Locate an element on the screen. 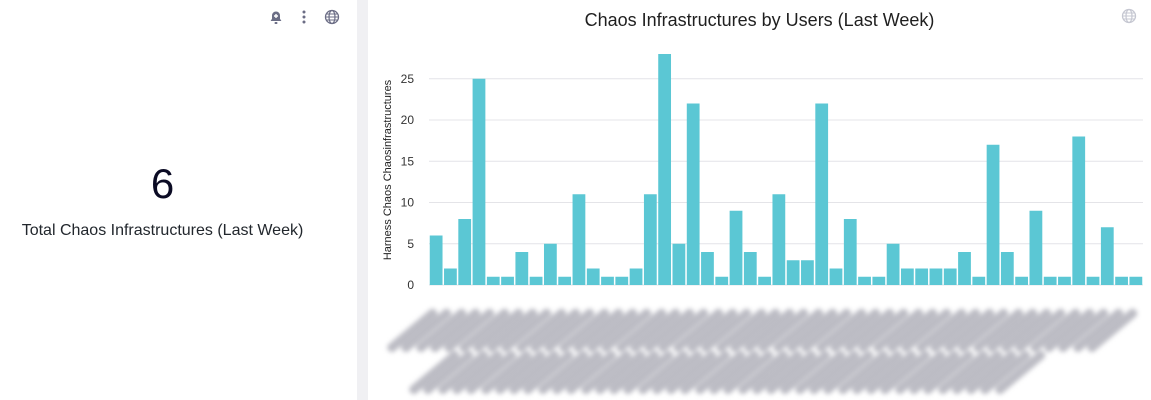 This screenshot has width=1151, height=400. y-tick-label: 20 is located at coordinates (408, 120).